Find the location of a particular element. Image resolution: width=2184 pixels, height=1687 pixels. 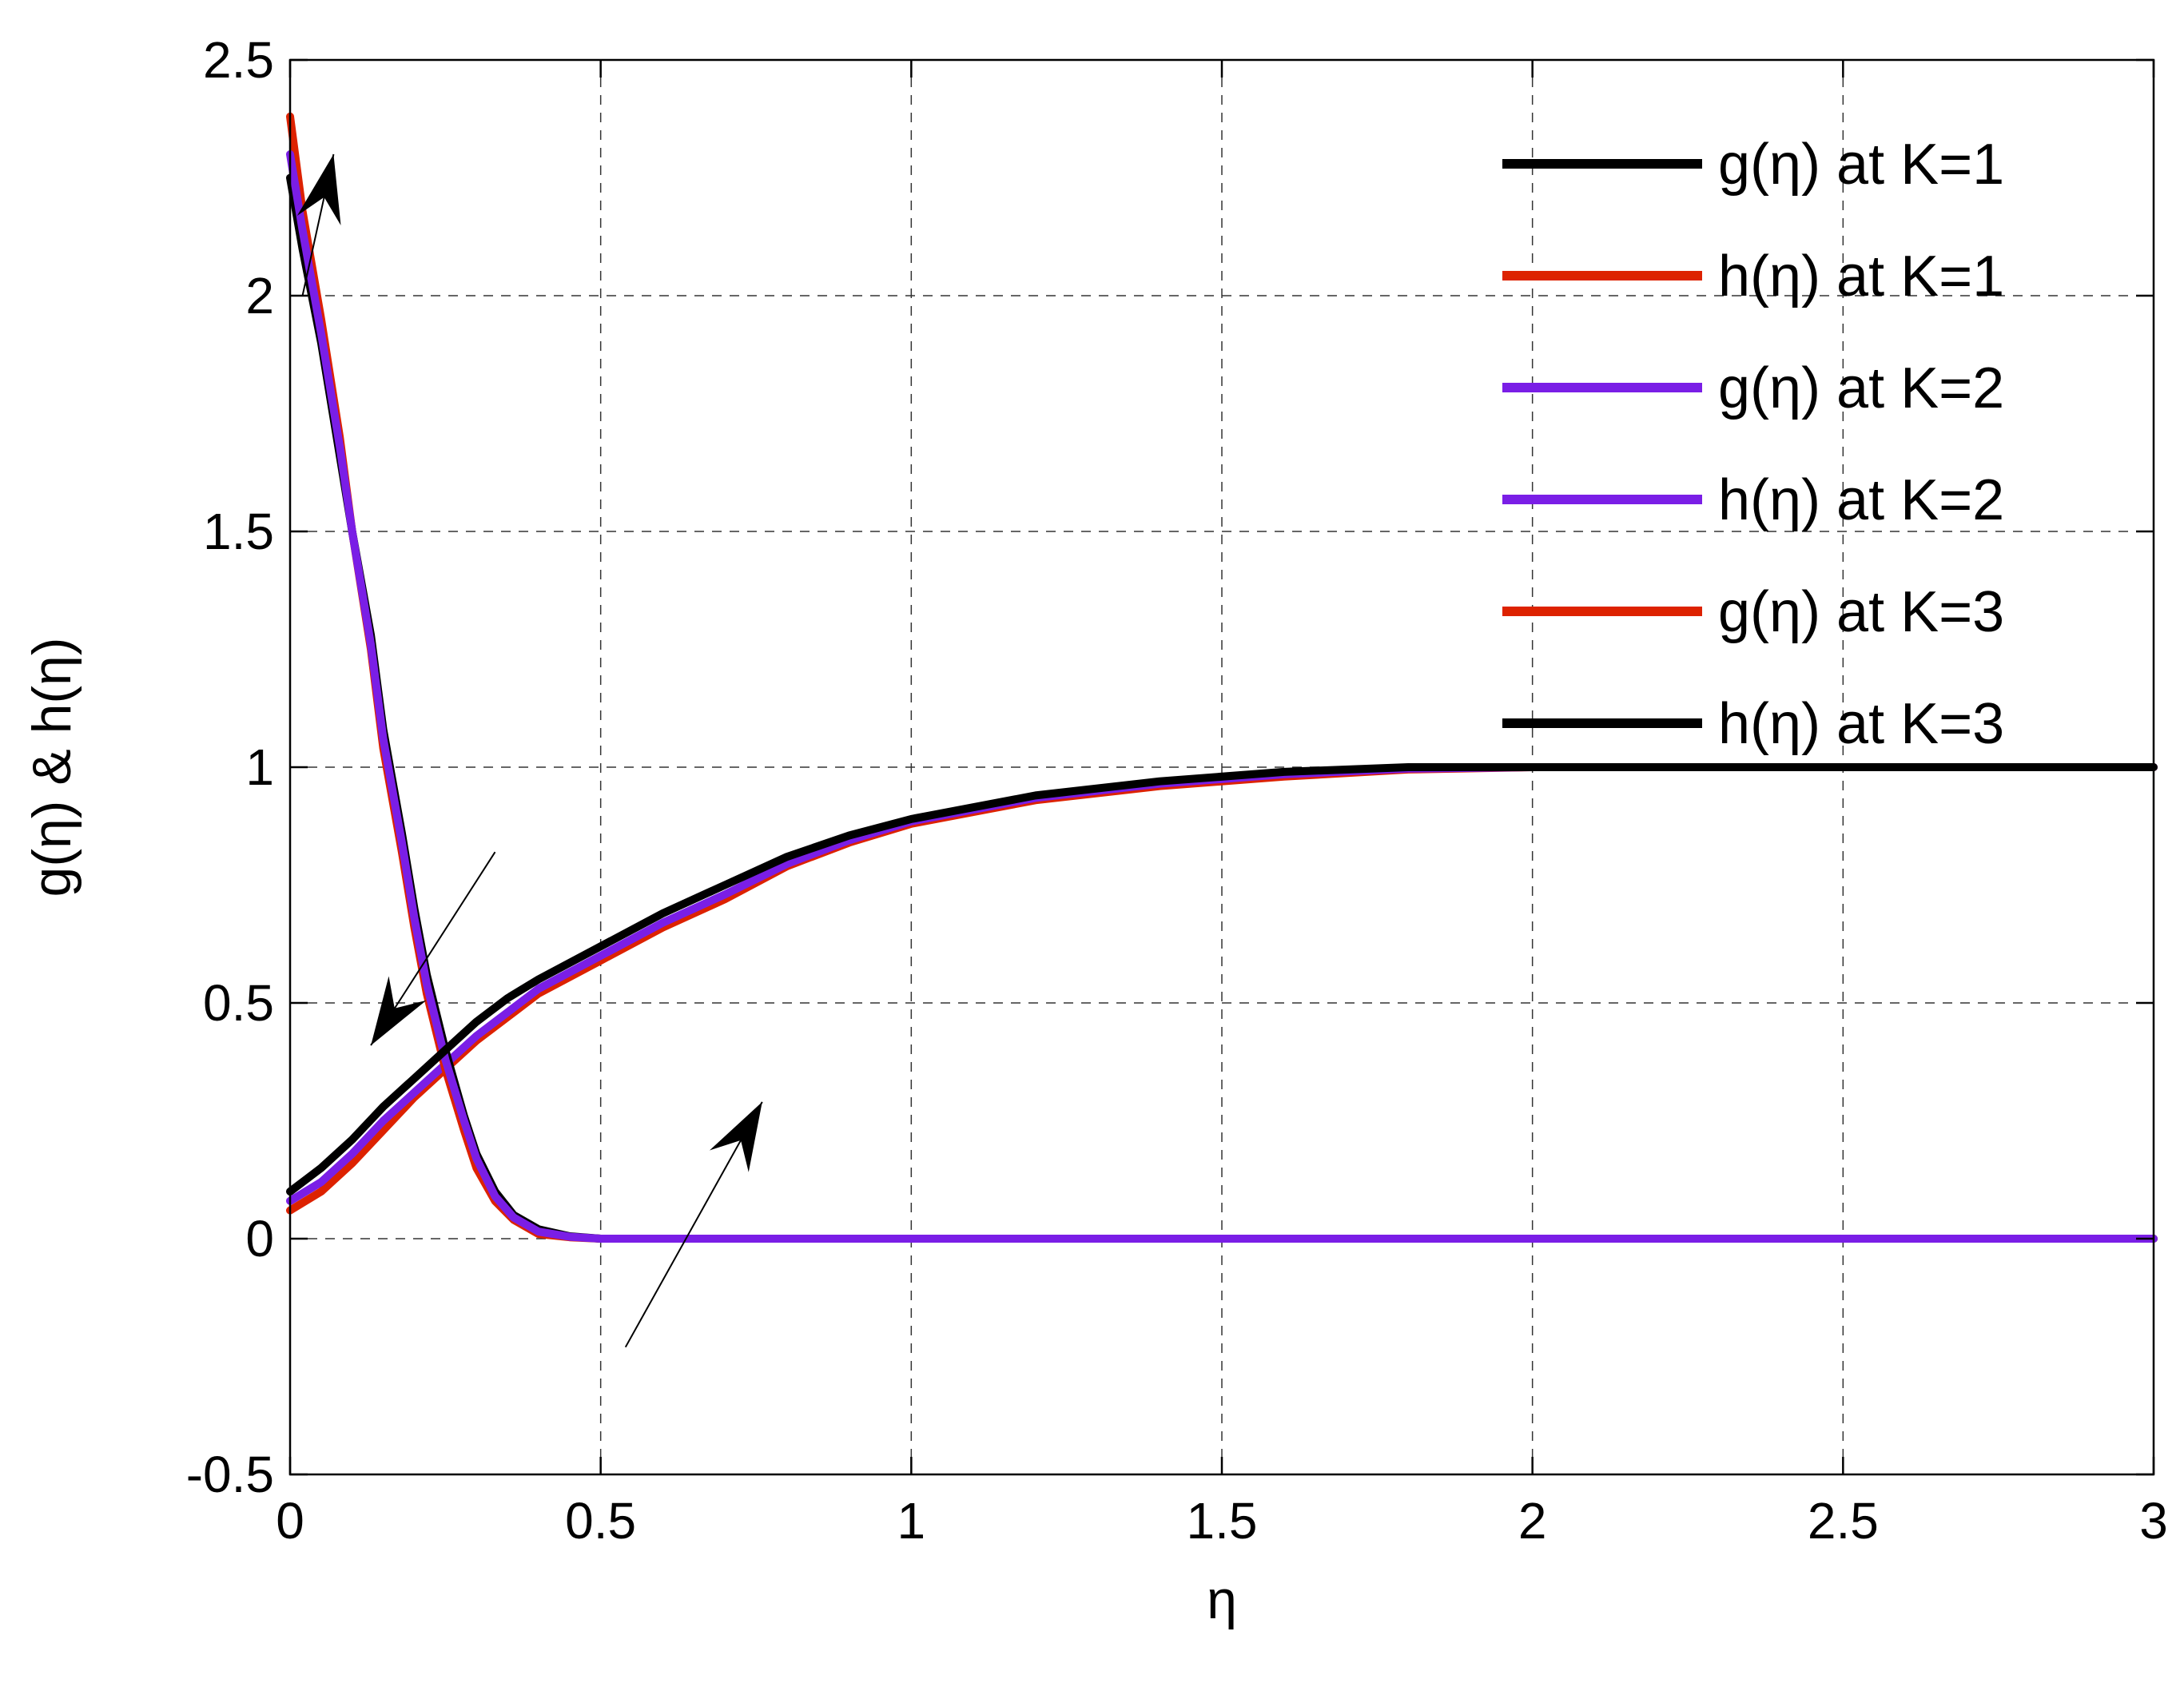

y-axis-label: g(η) & h(η) is located at coordinates (52, 767).